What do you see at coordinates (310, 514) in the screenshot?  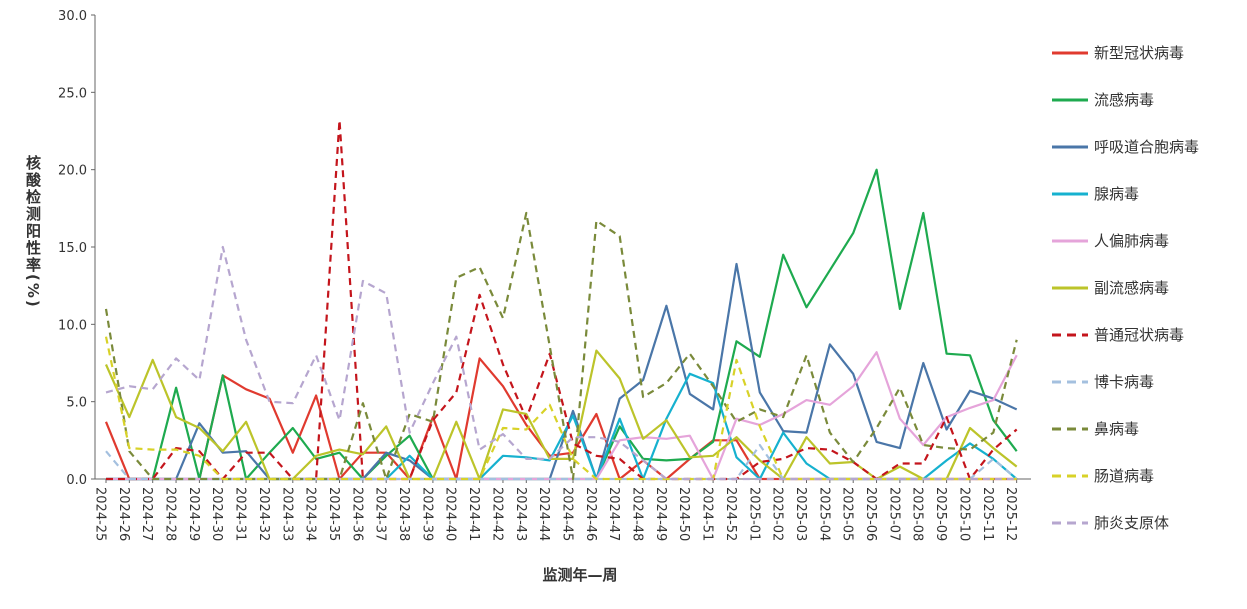 I see `x-tick-label: 2024-34` at bounding box center [310, 514].